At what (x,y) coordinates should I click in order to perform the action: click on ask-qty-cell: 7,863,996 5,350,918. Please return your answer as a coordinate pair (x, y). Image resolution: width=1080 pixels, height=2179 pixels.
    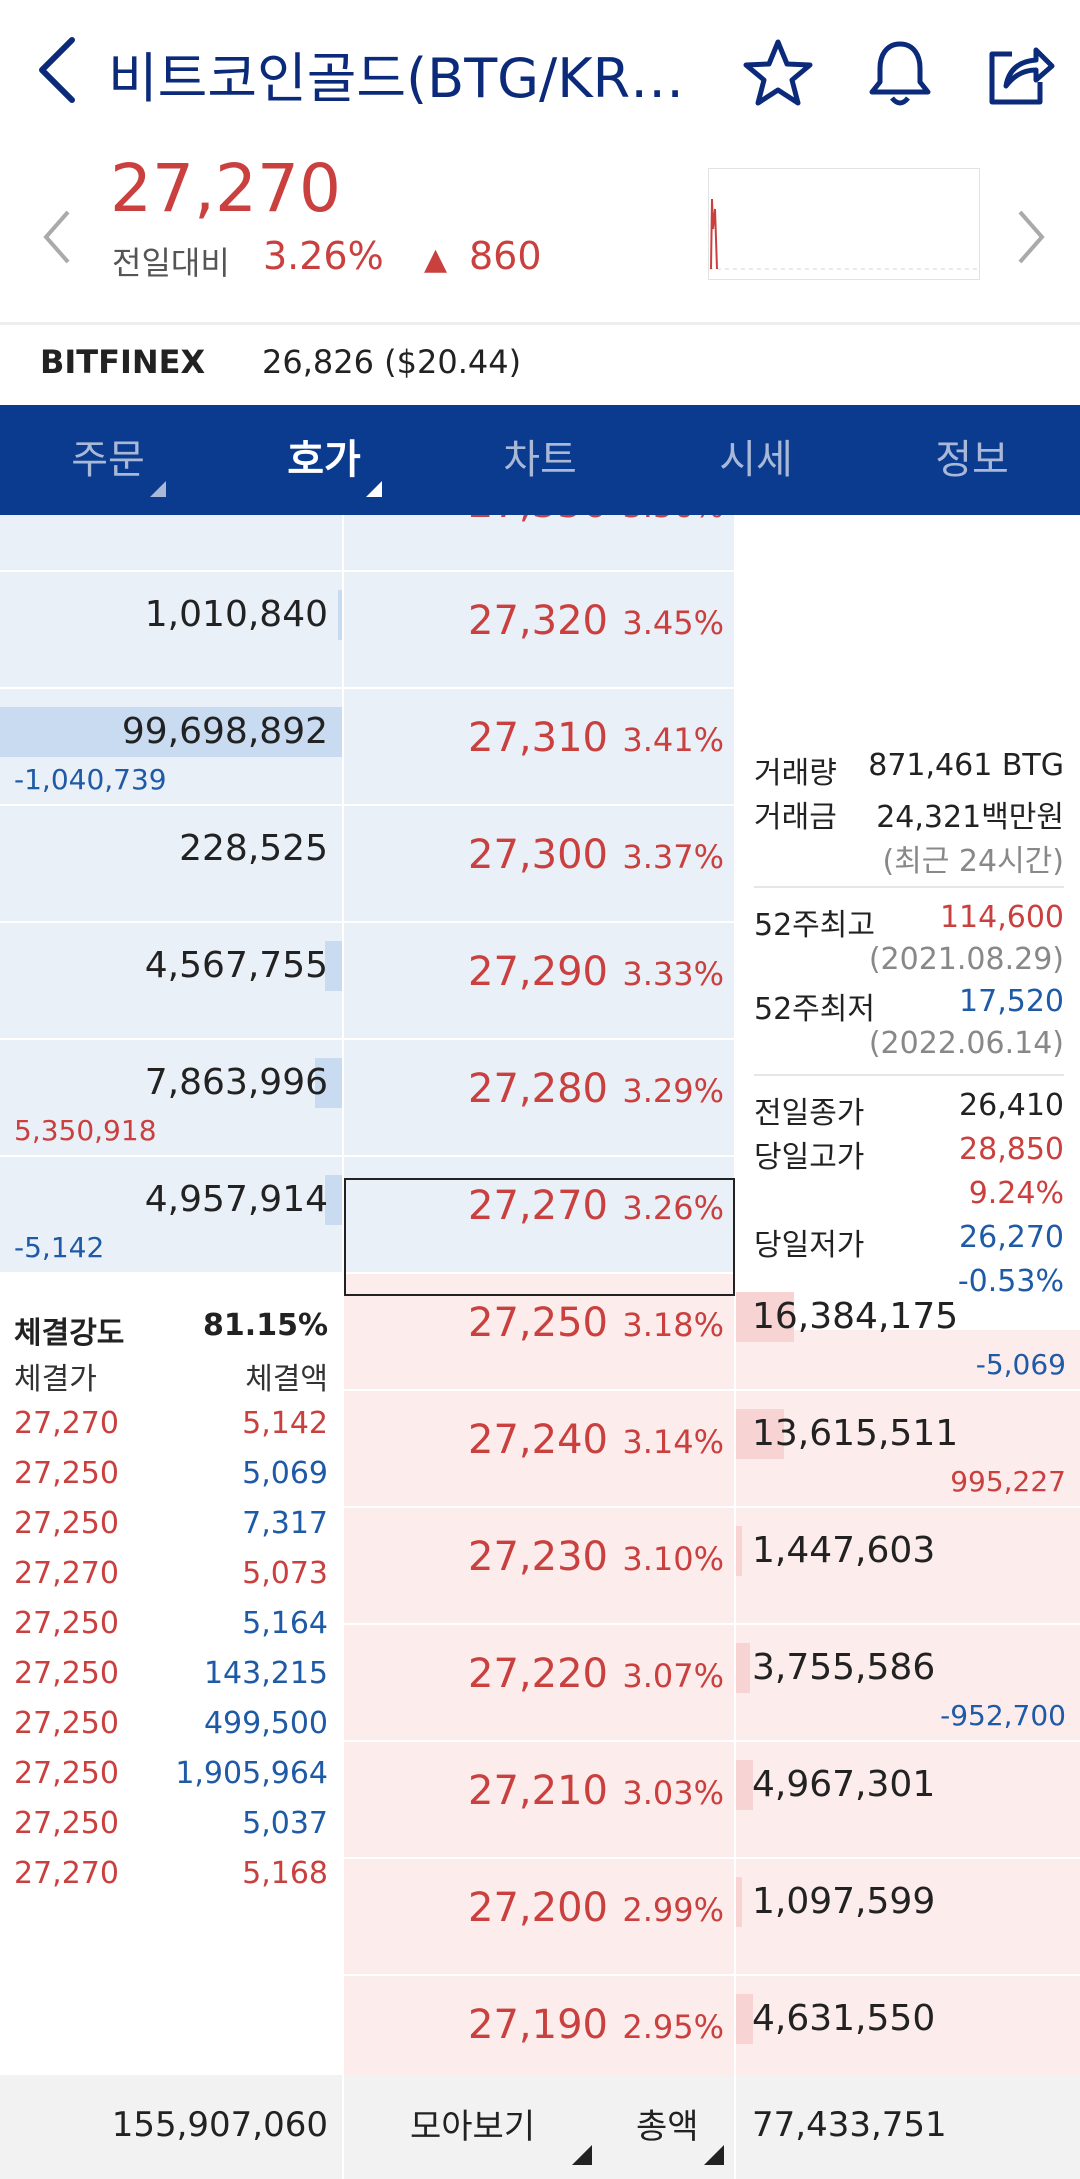
    Looking at the image, I should click on (171, 1097).